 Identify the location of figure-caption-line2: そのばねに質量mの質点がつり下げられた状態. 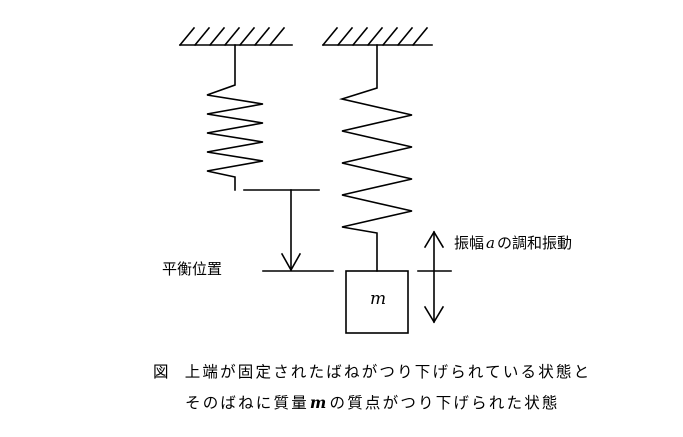
(372, 403).